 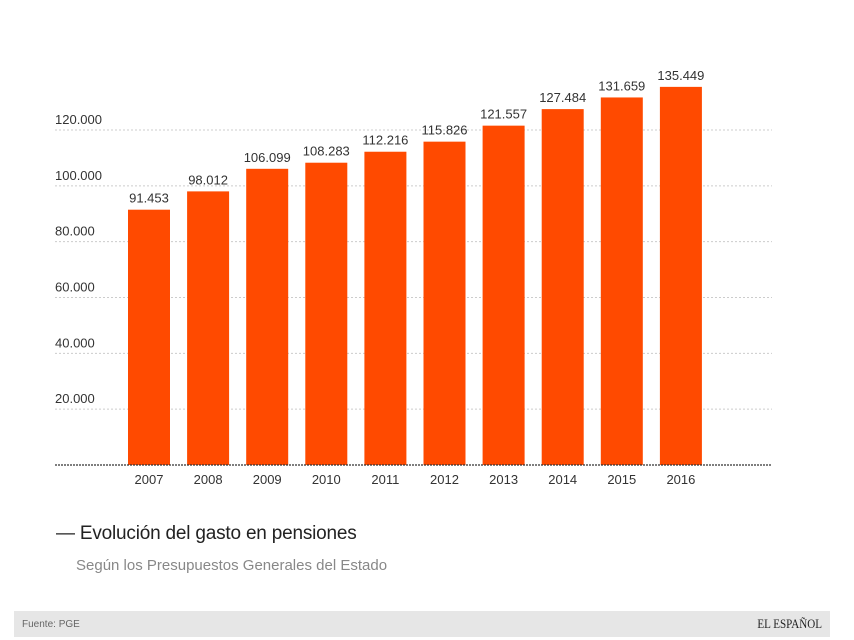 I want to click on data-label: 135.449, so click(x=680, y=75).